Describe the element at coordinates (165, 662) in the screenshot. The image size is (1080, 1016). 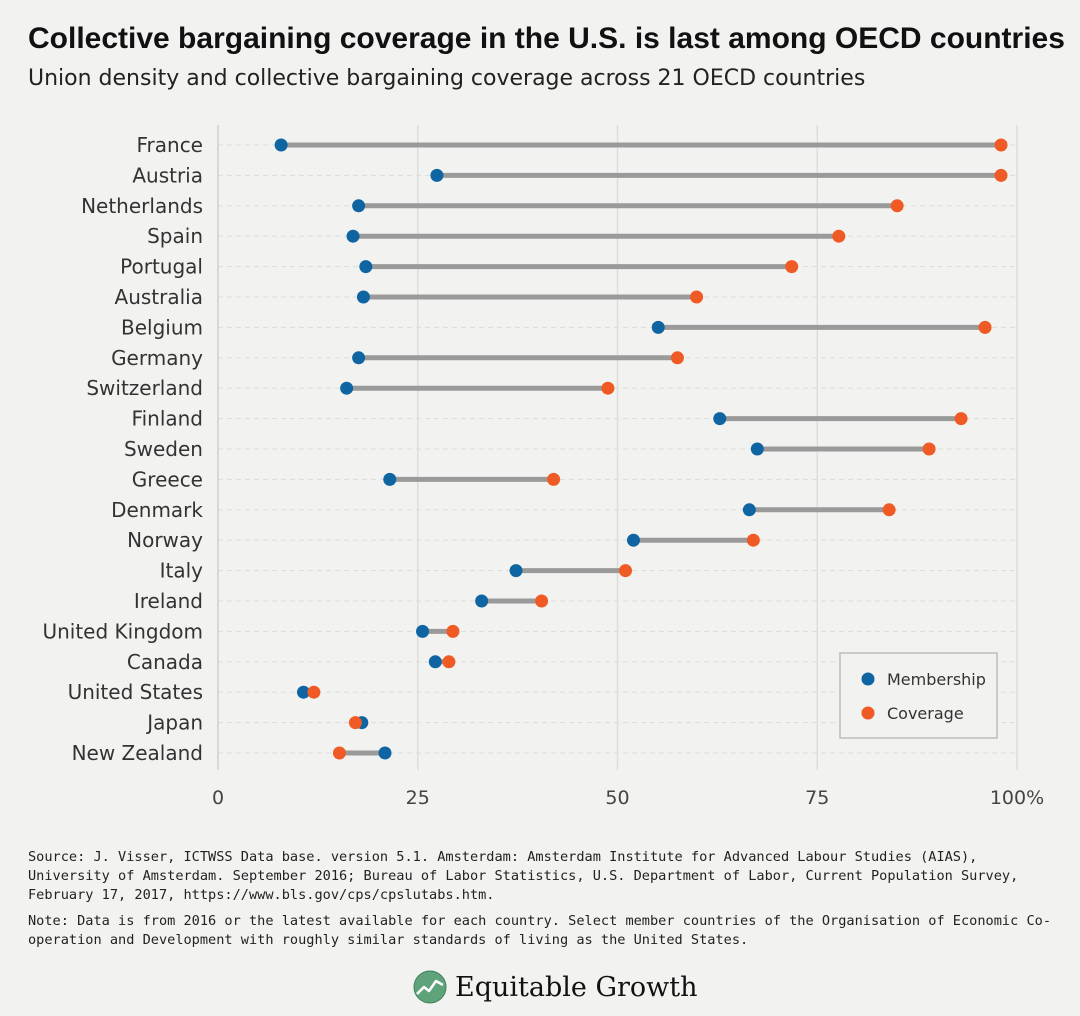
I see `category-label: Canada` at that location.